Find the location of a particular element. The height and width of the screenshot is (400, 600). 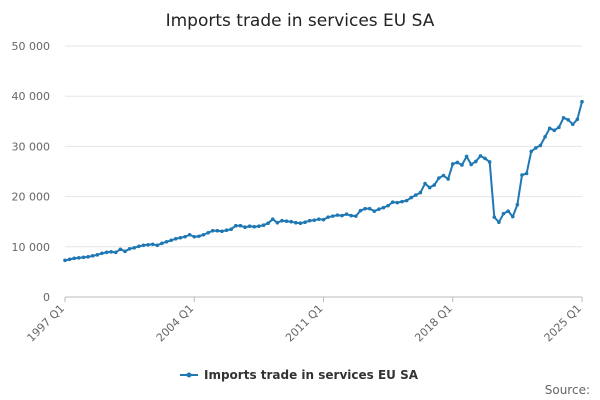

legend: Imports trade in services EU SA is located at coordinates (299, 375).